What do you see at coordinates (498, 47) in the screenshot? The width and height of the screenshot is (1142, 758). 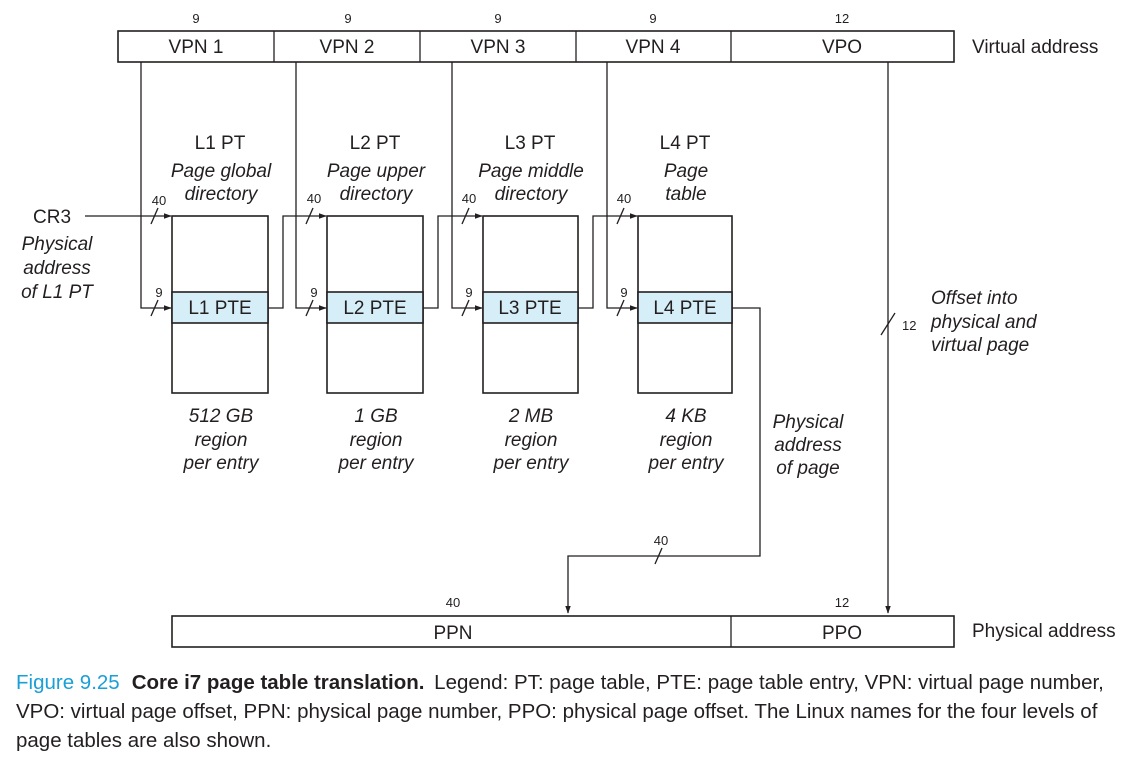 I see `vpn3-field: VPN 3` at bounding box center [498, 47].